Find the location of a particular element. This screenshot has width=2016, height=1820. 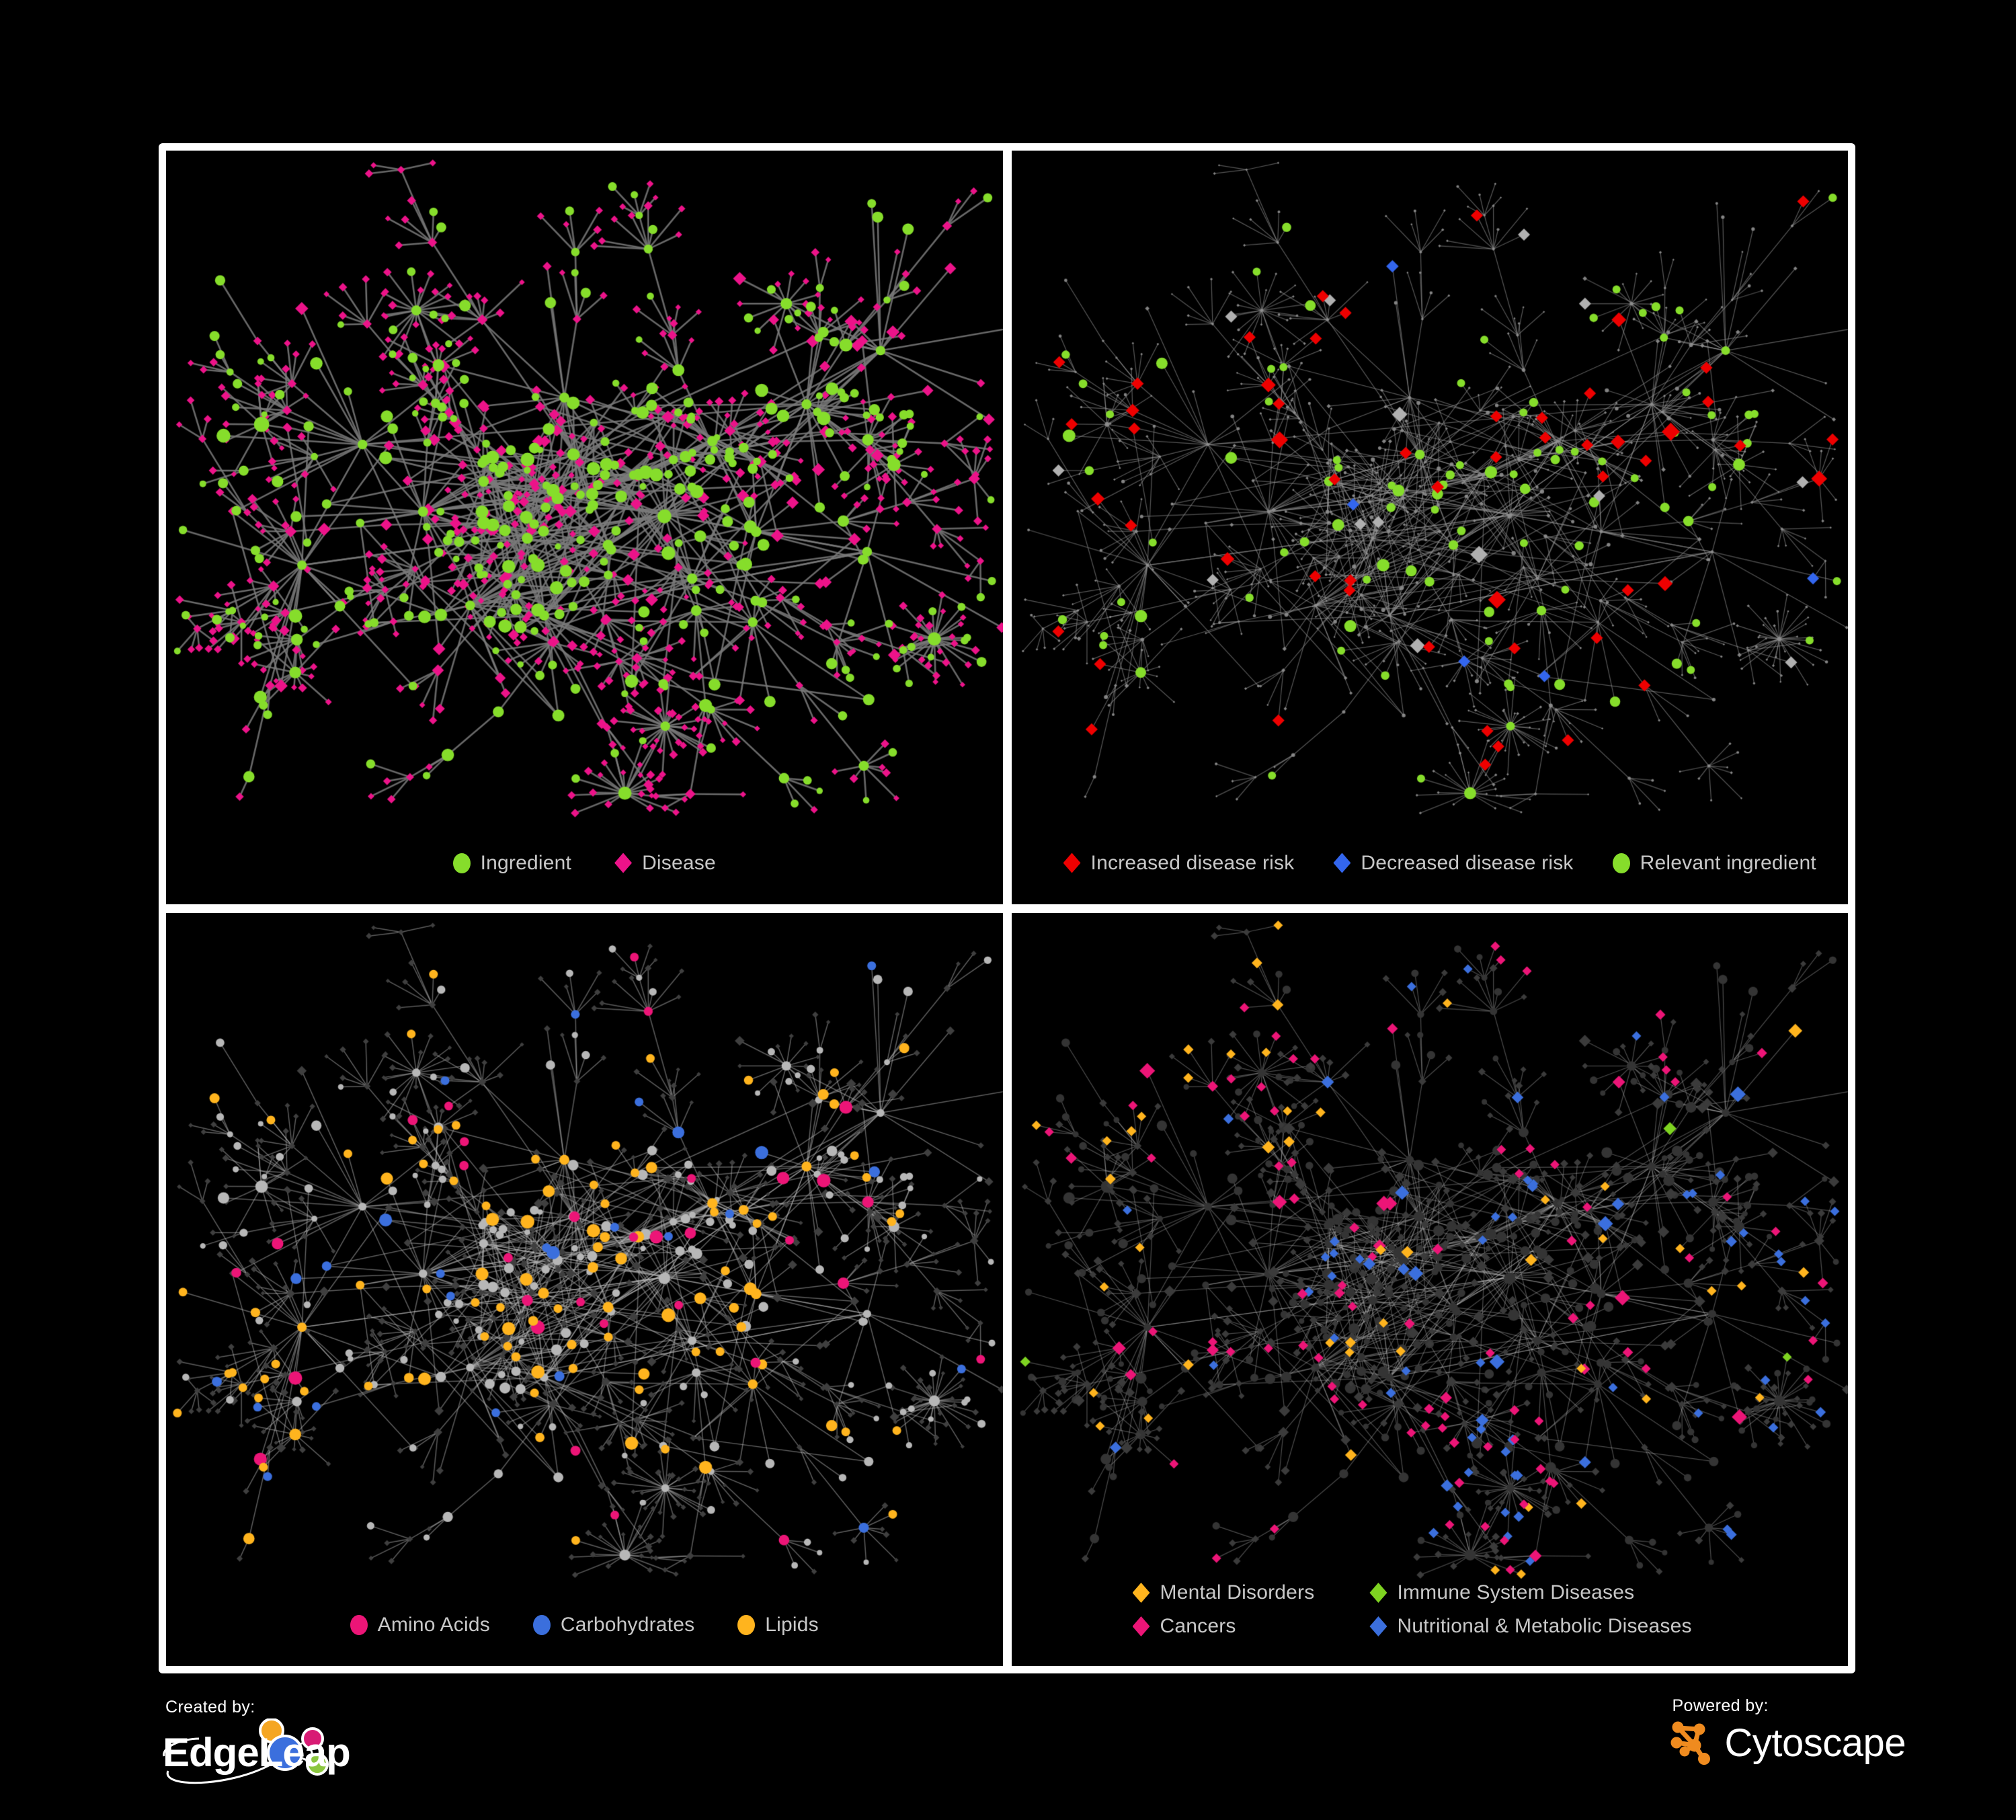

legend-label-relevant-ingredient: Relevant ingredient is located at coordinates (1728, 862).